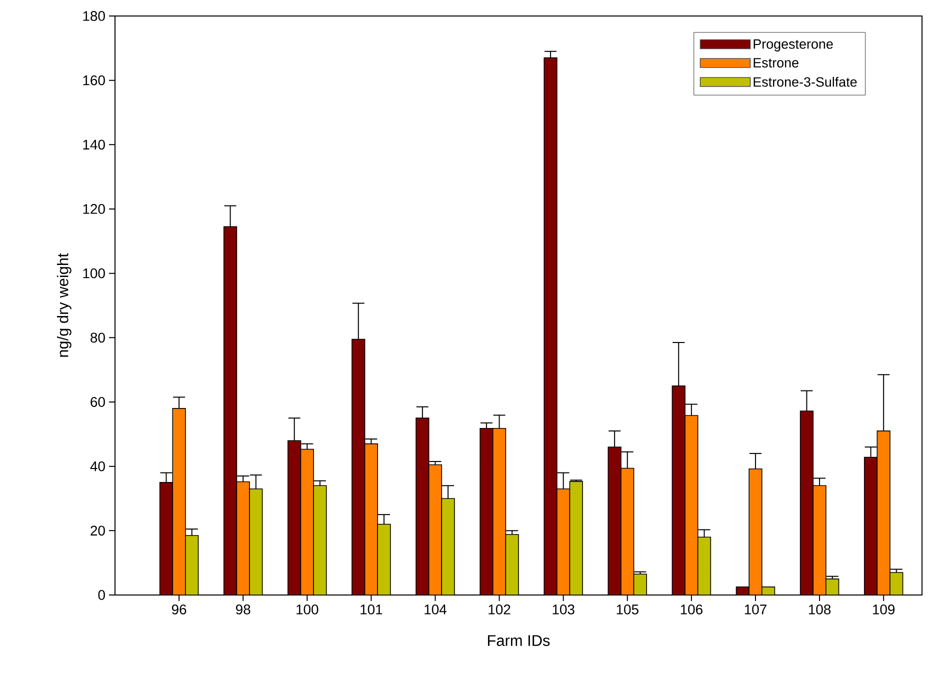 The height and width of the screenshot is (690, 933). Describe the element at coordinates (776, 63) in the screenshot. I see `legend-label: Estrone` at that location.